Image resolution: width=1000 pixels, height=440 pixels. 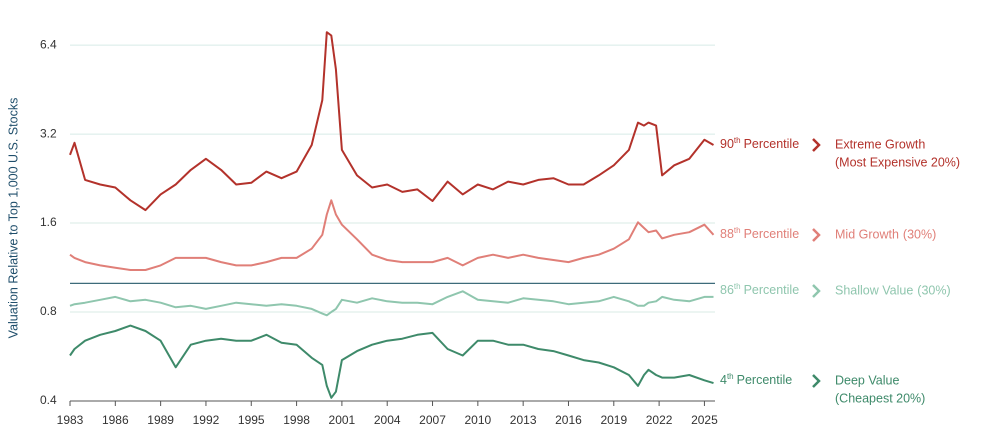 I want to click on x-tick-label: 1998, so click(x=296, y=420).